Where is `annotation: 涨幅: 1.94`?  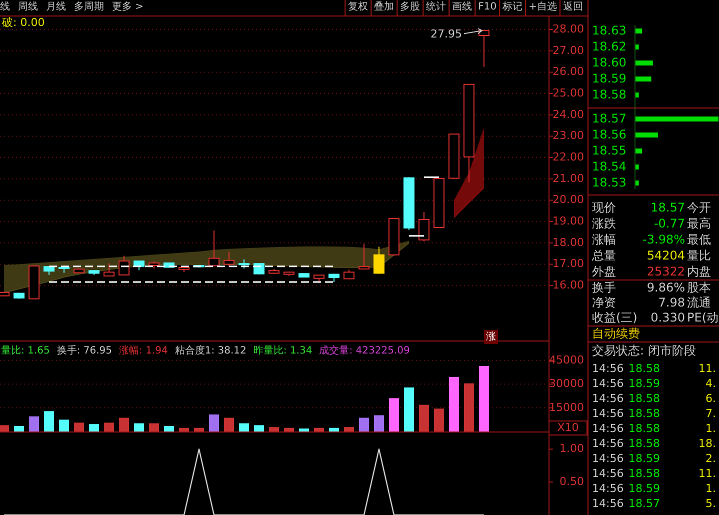
annotation: 涨幅: 1.94 is located at coordinates (143, 350).